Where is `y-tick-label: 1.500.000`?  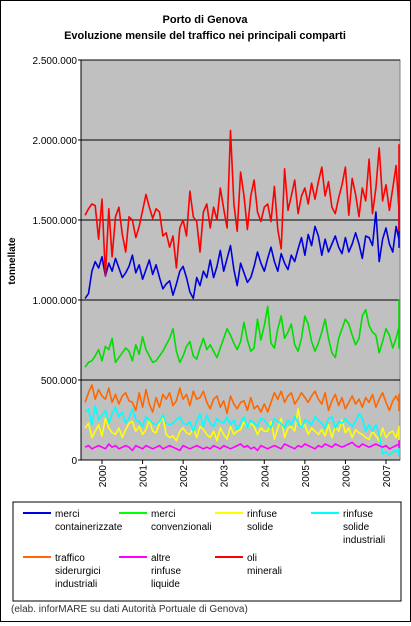
y-tick-label: 1.500.000 is located at coordinates (55, 221).